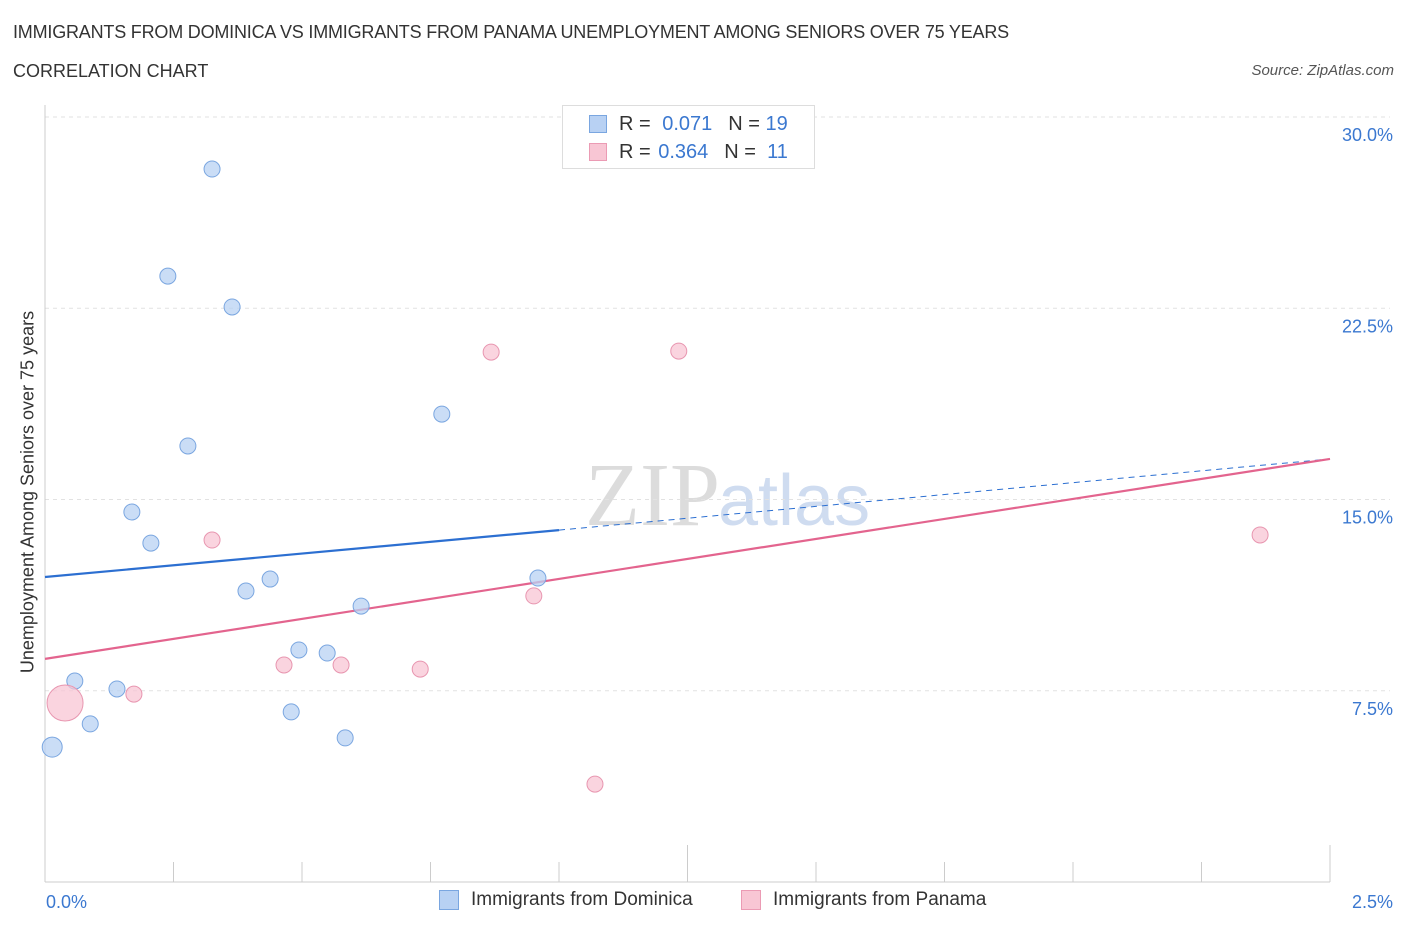 The image size is (1406, 930). I want to click on source-label: Source: ZipAtlas.com, so click(1322, 70).